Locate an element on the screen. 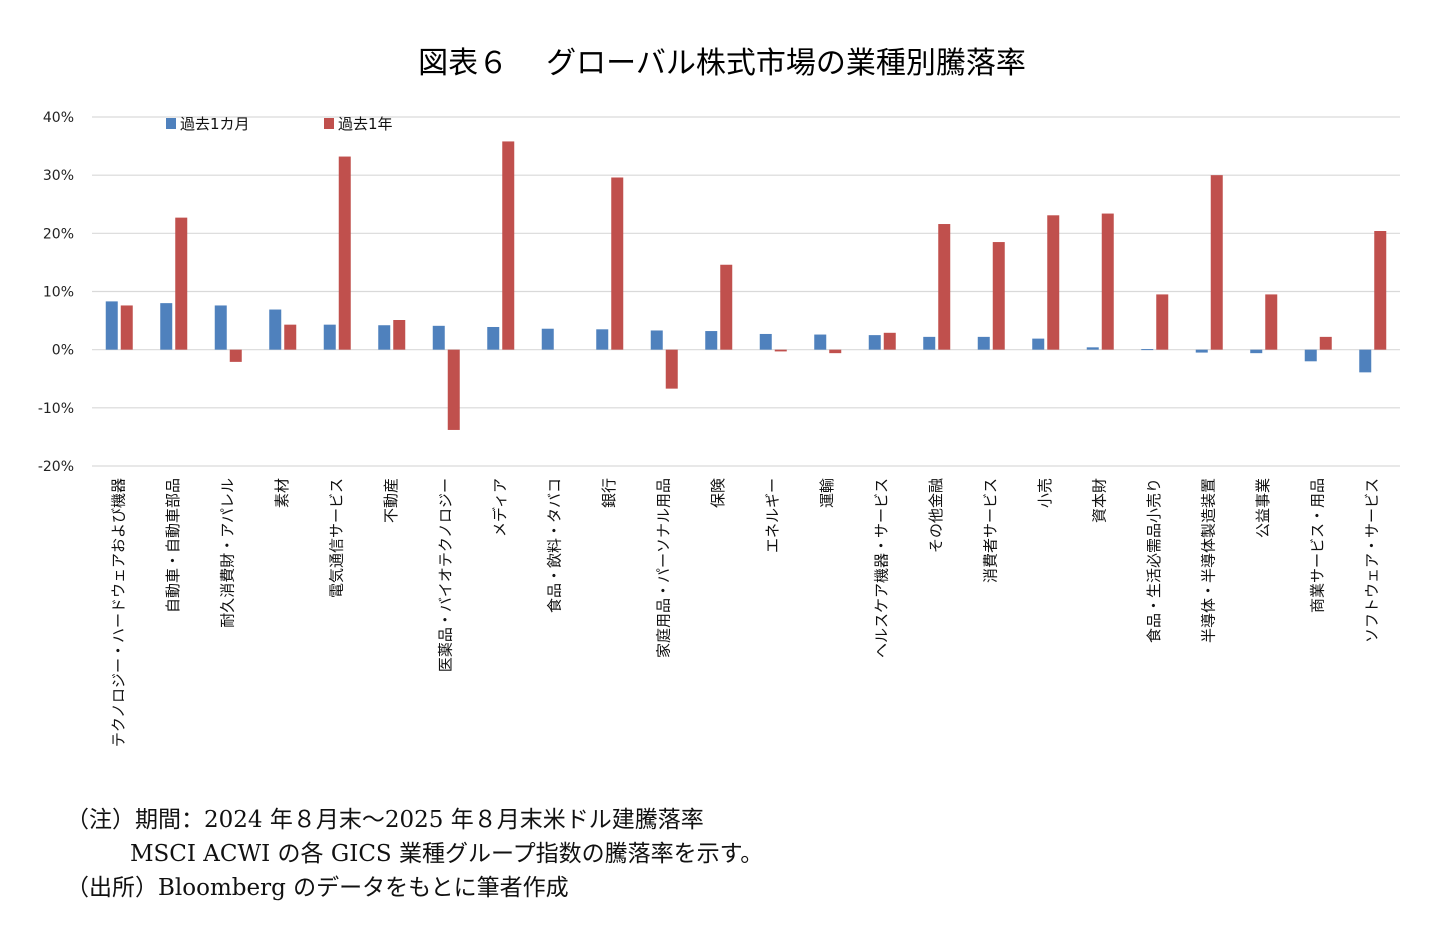 This screenshot has width=1444, height=938. x-category-label: 食品・飲料・タバコ is located at coordinates (554, 545).